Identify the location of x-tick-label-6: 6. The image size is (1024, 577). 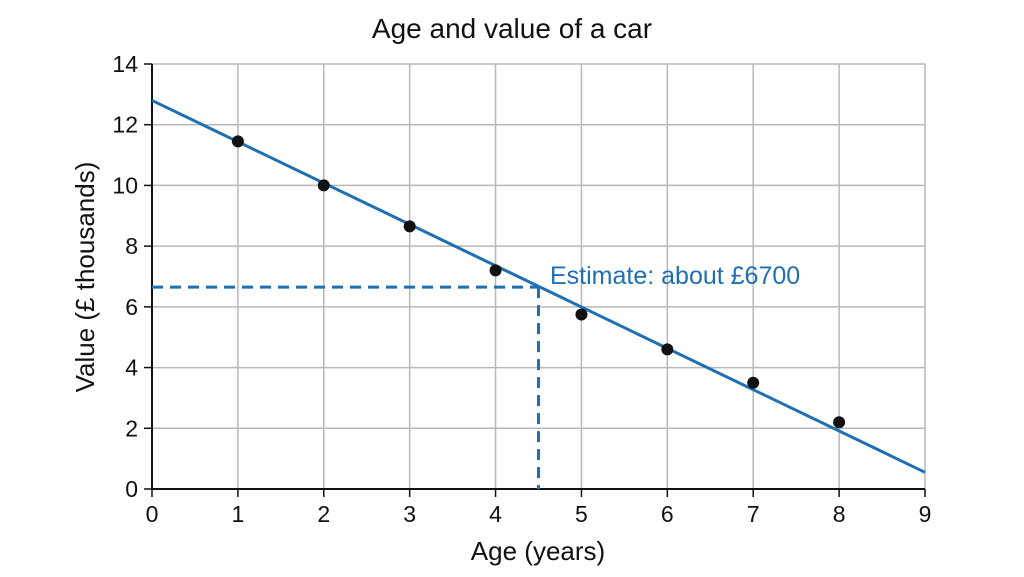
(667, 514).